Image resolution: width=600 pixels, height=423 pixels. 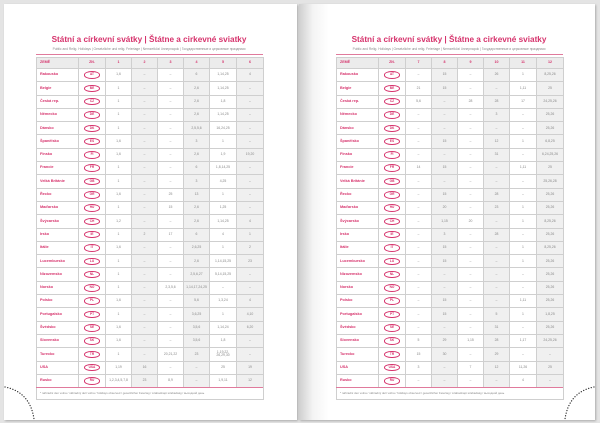 I want to click on country-code-cell: TR, so click(x=392, y=354).